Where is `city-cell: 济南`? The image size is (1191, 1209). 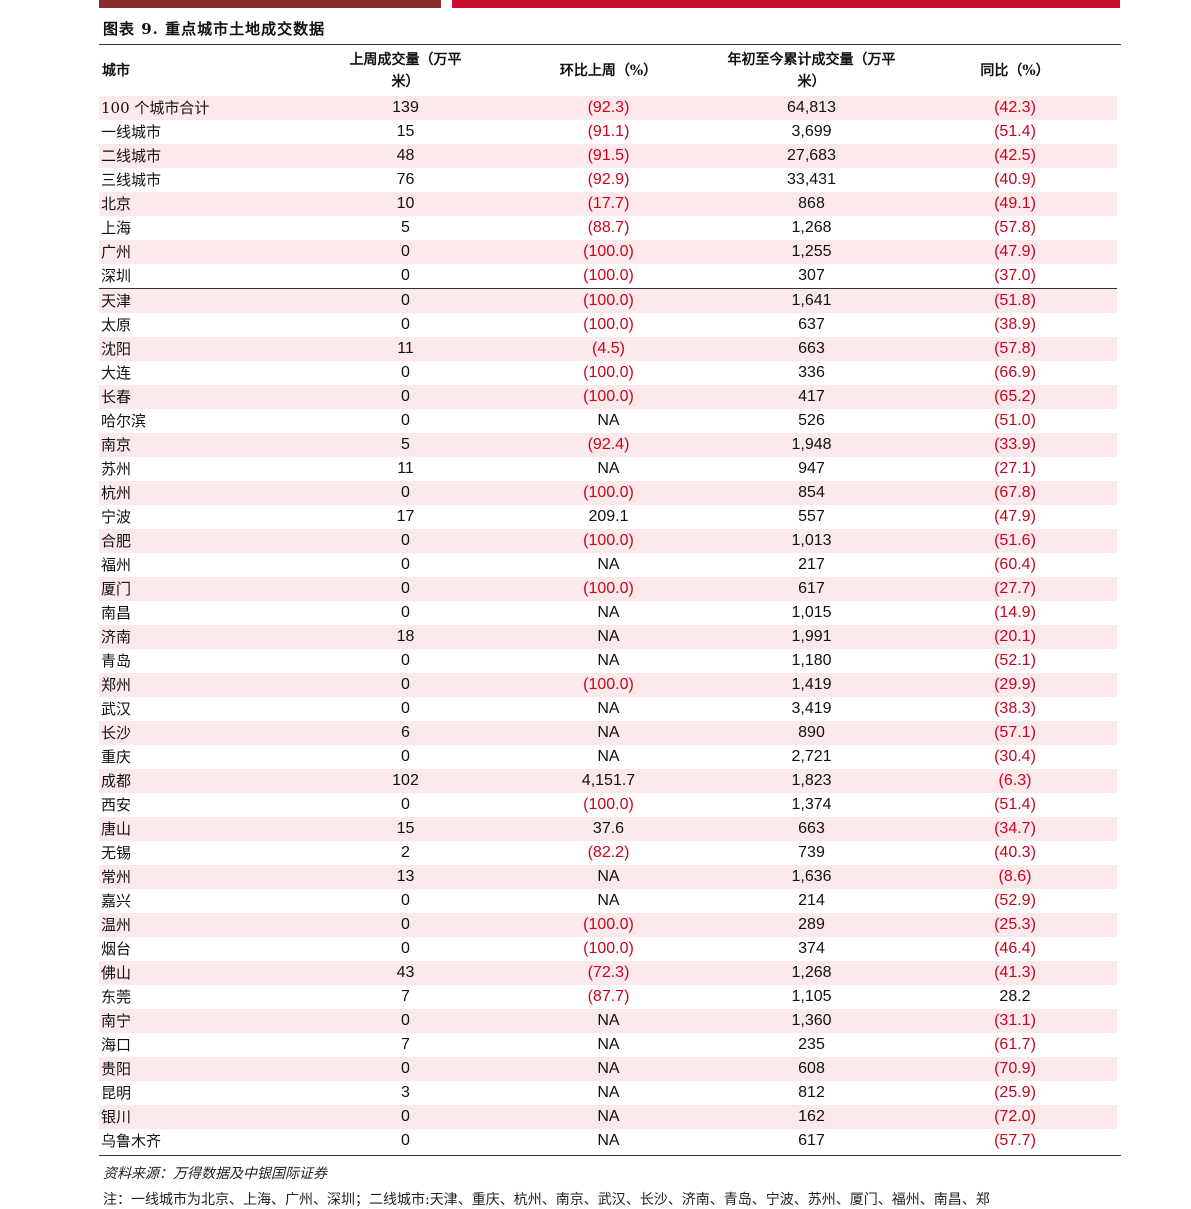
city-cell: 济南 is located at coordinates (201, 637).